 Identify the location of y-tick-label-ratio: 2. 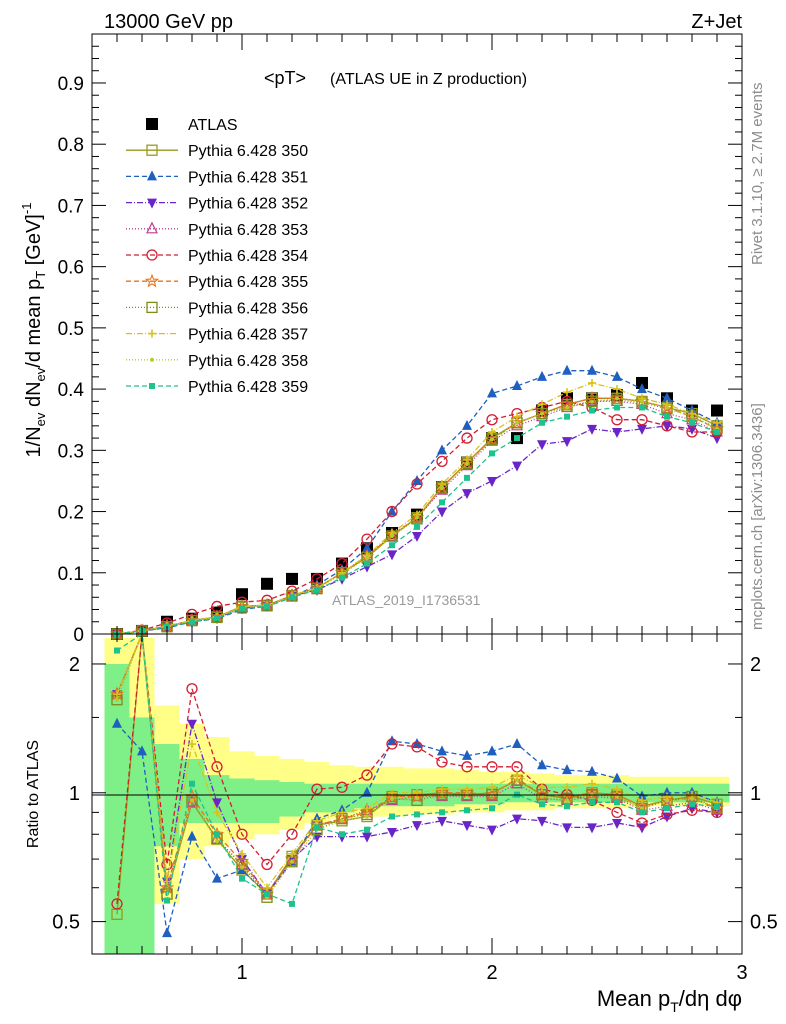
(74, 665).